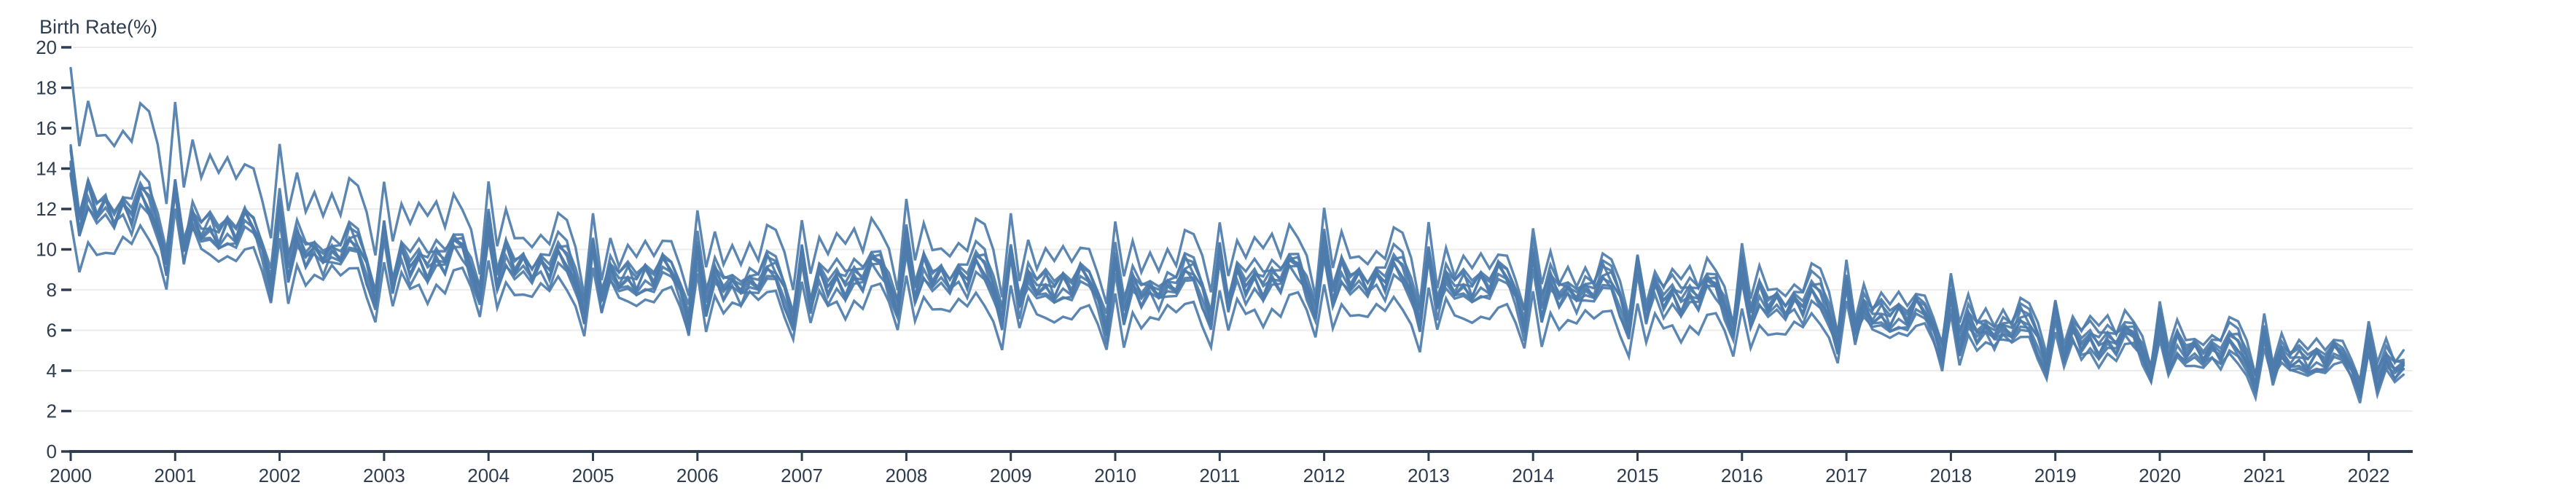 Image resolution: width=2576 pixels, height=501 pixels. I want to click on y-tick-label: 6, so click(52, 331).